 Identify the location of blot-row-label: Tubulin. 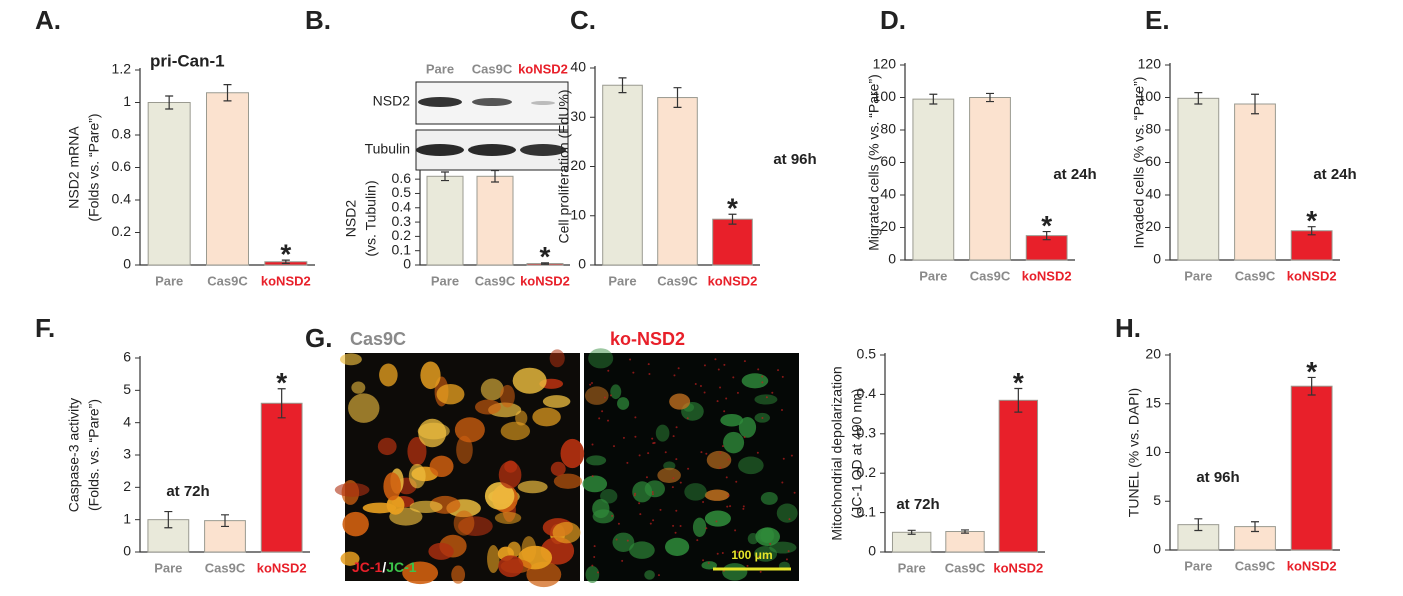
(387, 149).